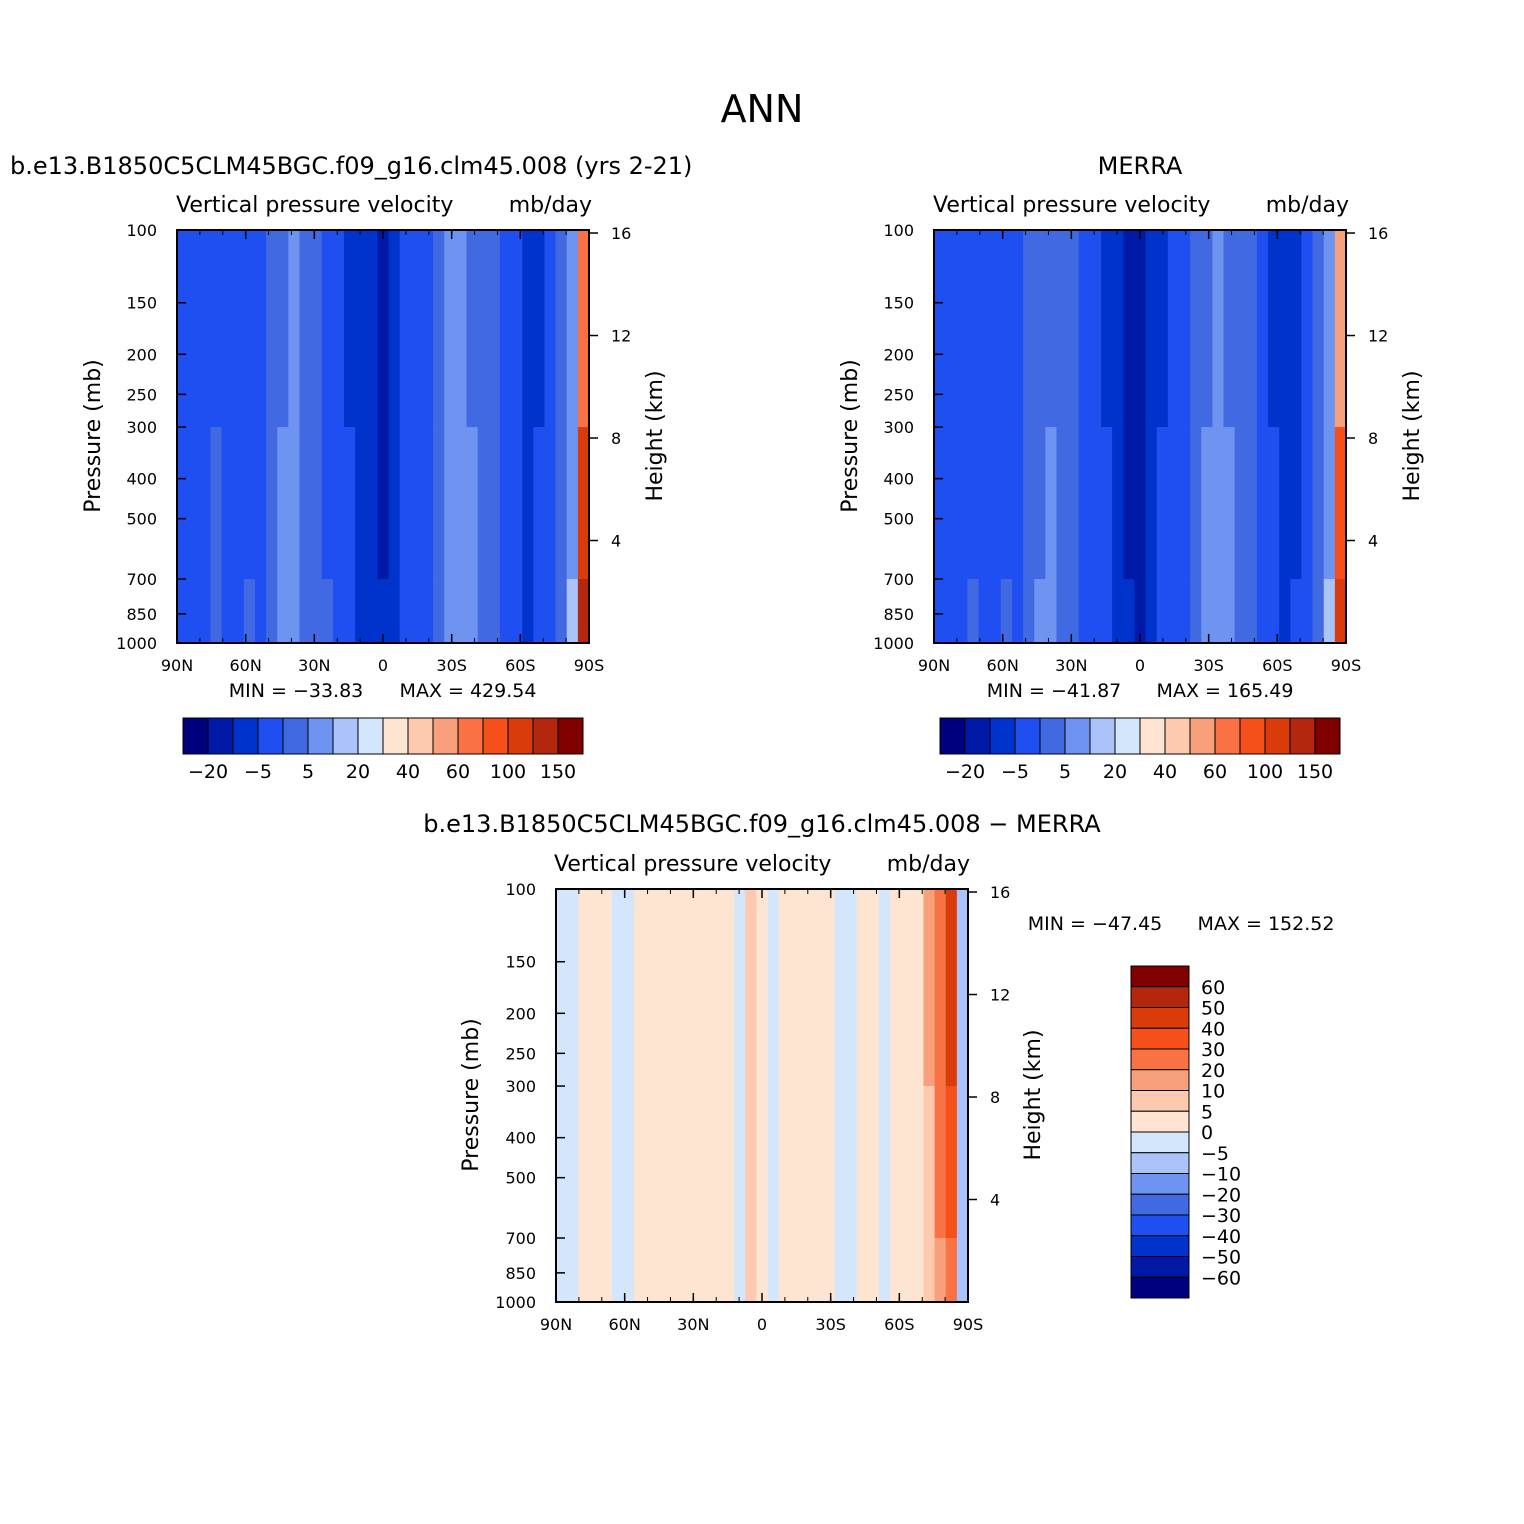 Image resolution: width=1524 pixels, height=1524 pixels. I want to click on panel-obs-subtitle-right: mb/day, so click(1307, 205).